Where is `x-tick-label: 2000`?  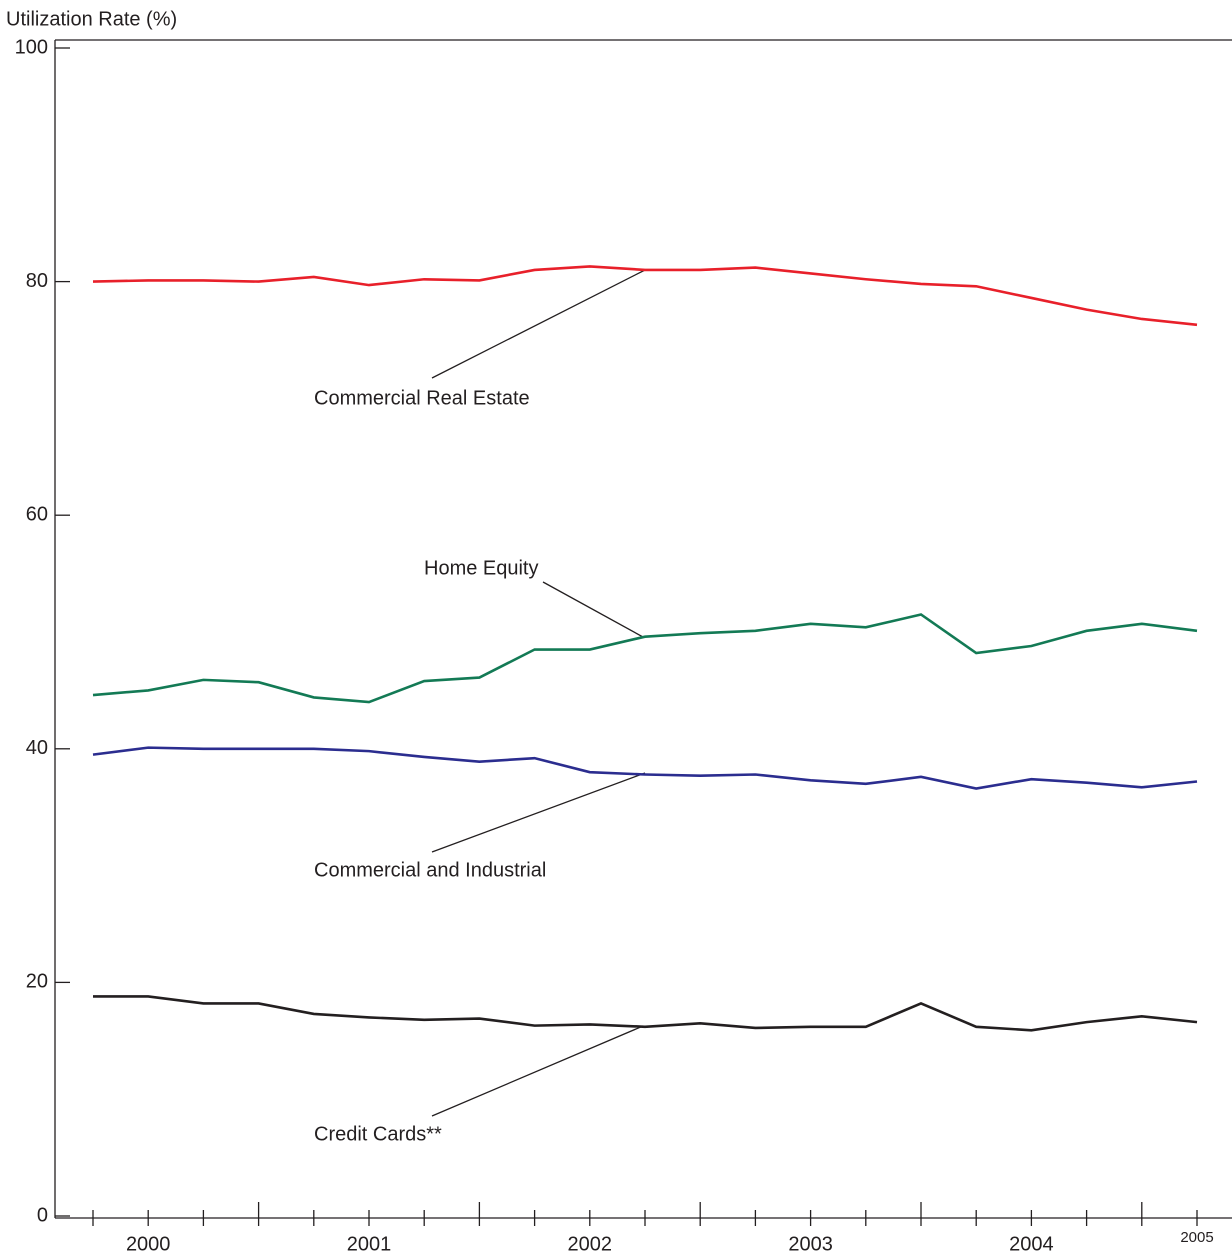
x-tick-label: 2000 is located at coordinates (148, 1244).